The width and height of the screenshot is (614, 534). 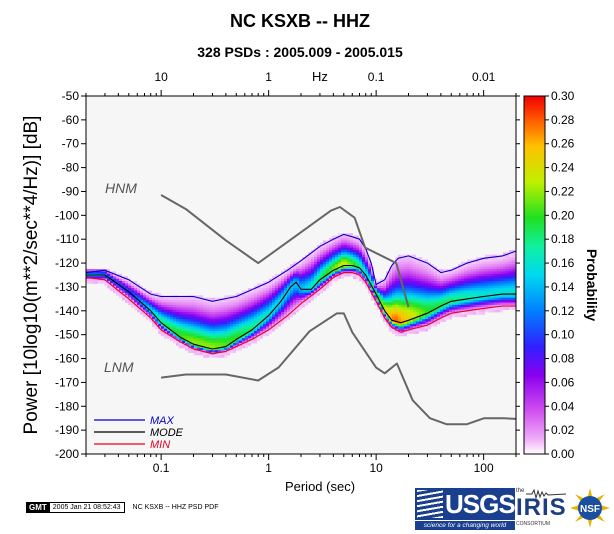 I want to click on y-tick-label: -200, so click(x=67, y=454).